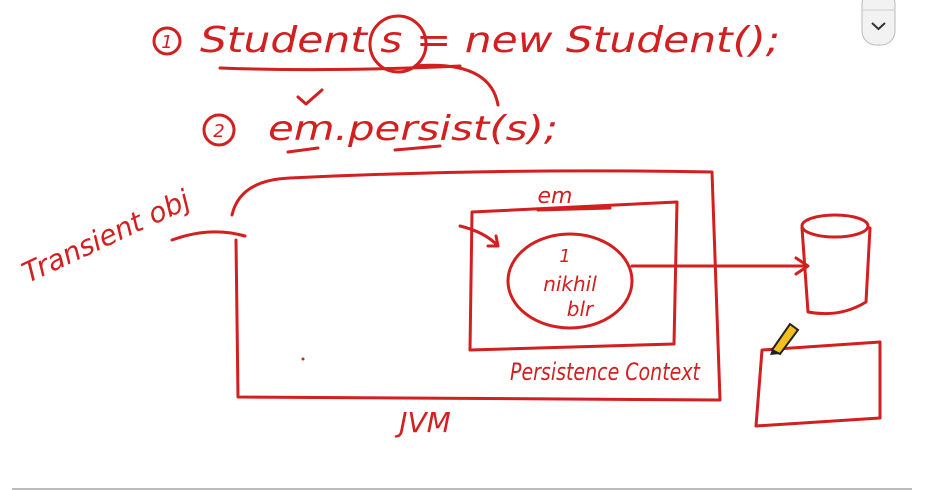 The height and width of the screenshot is (490, 925). Describe the element at coordinates (720, 266) in the screenshot. I see `db-arrow` at that location.